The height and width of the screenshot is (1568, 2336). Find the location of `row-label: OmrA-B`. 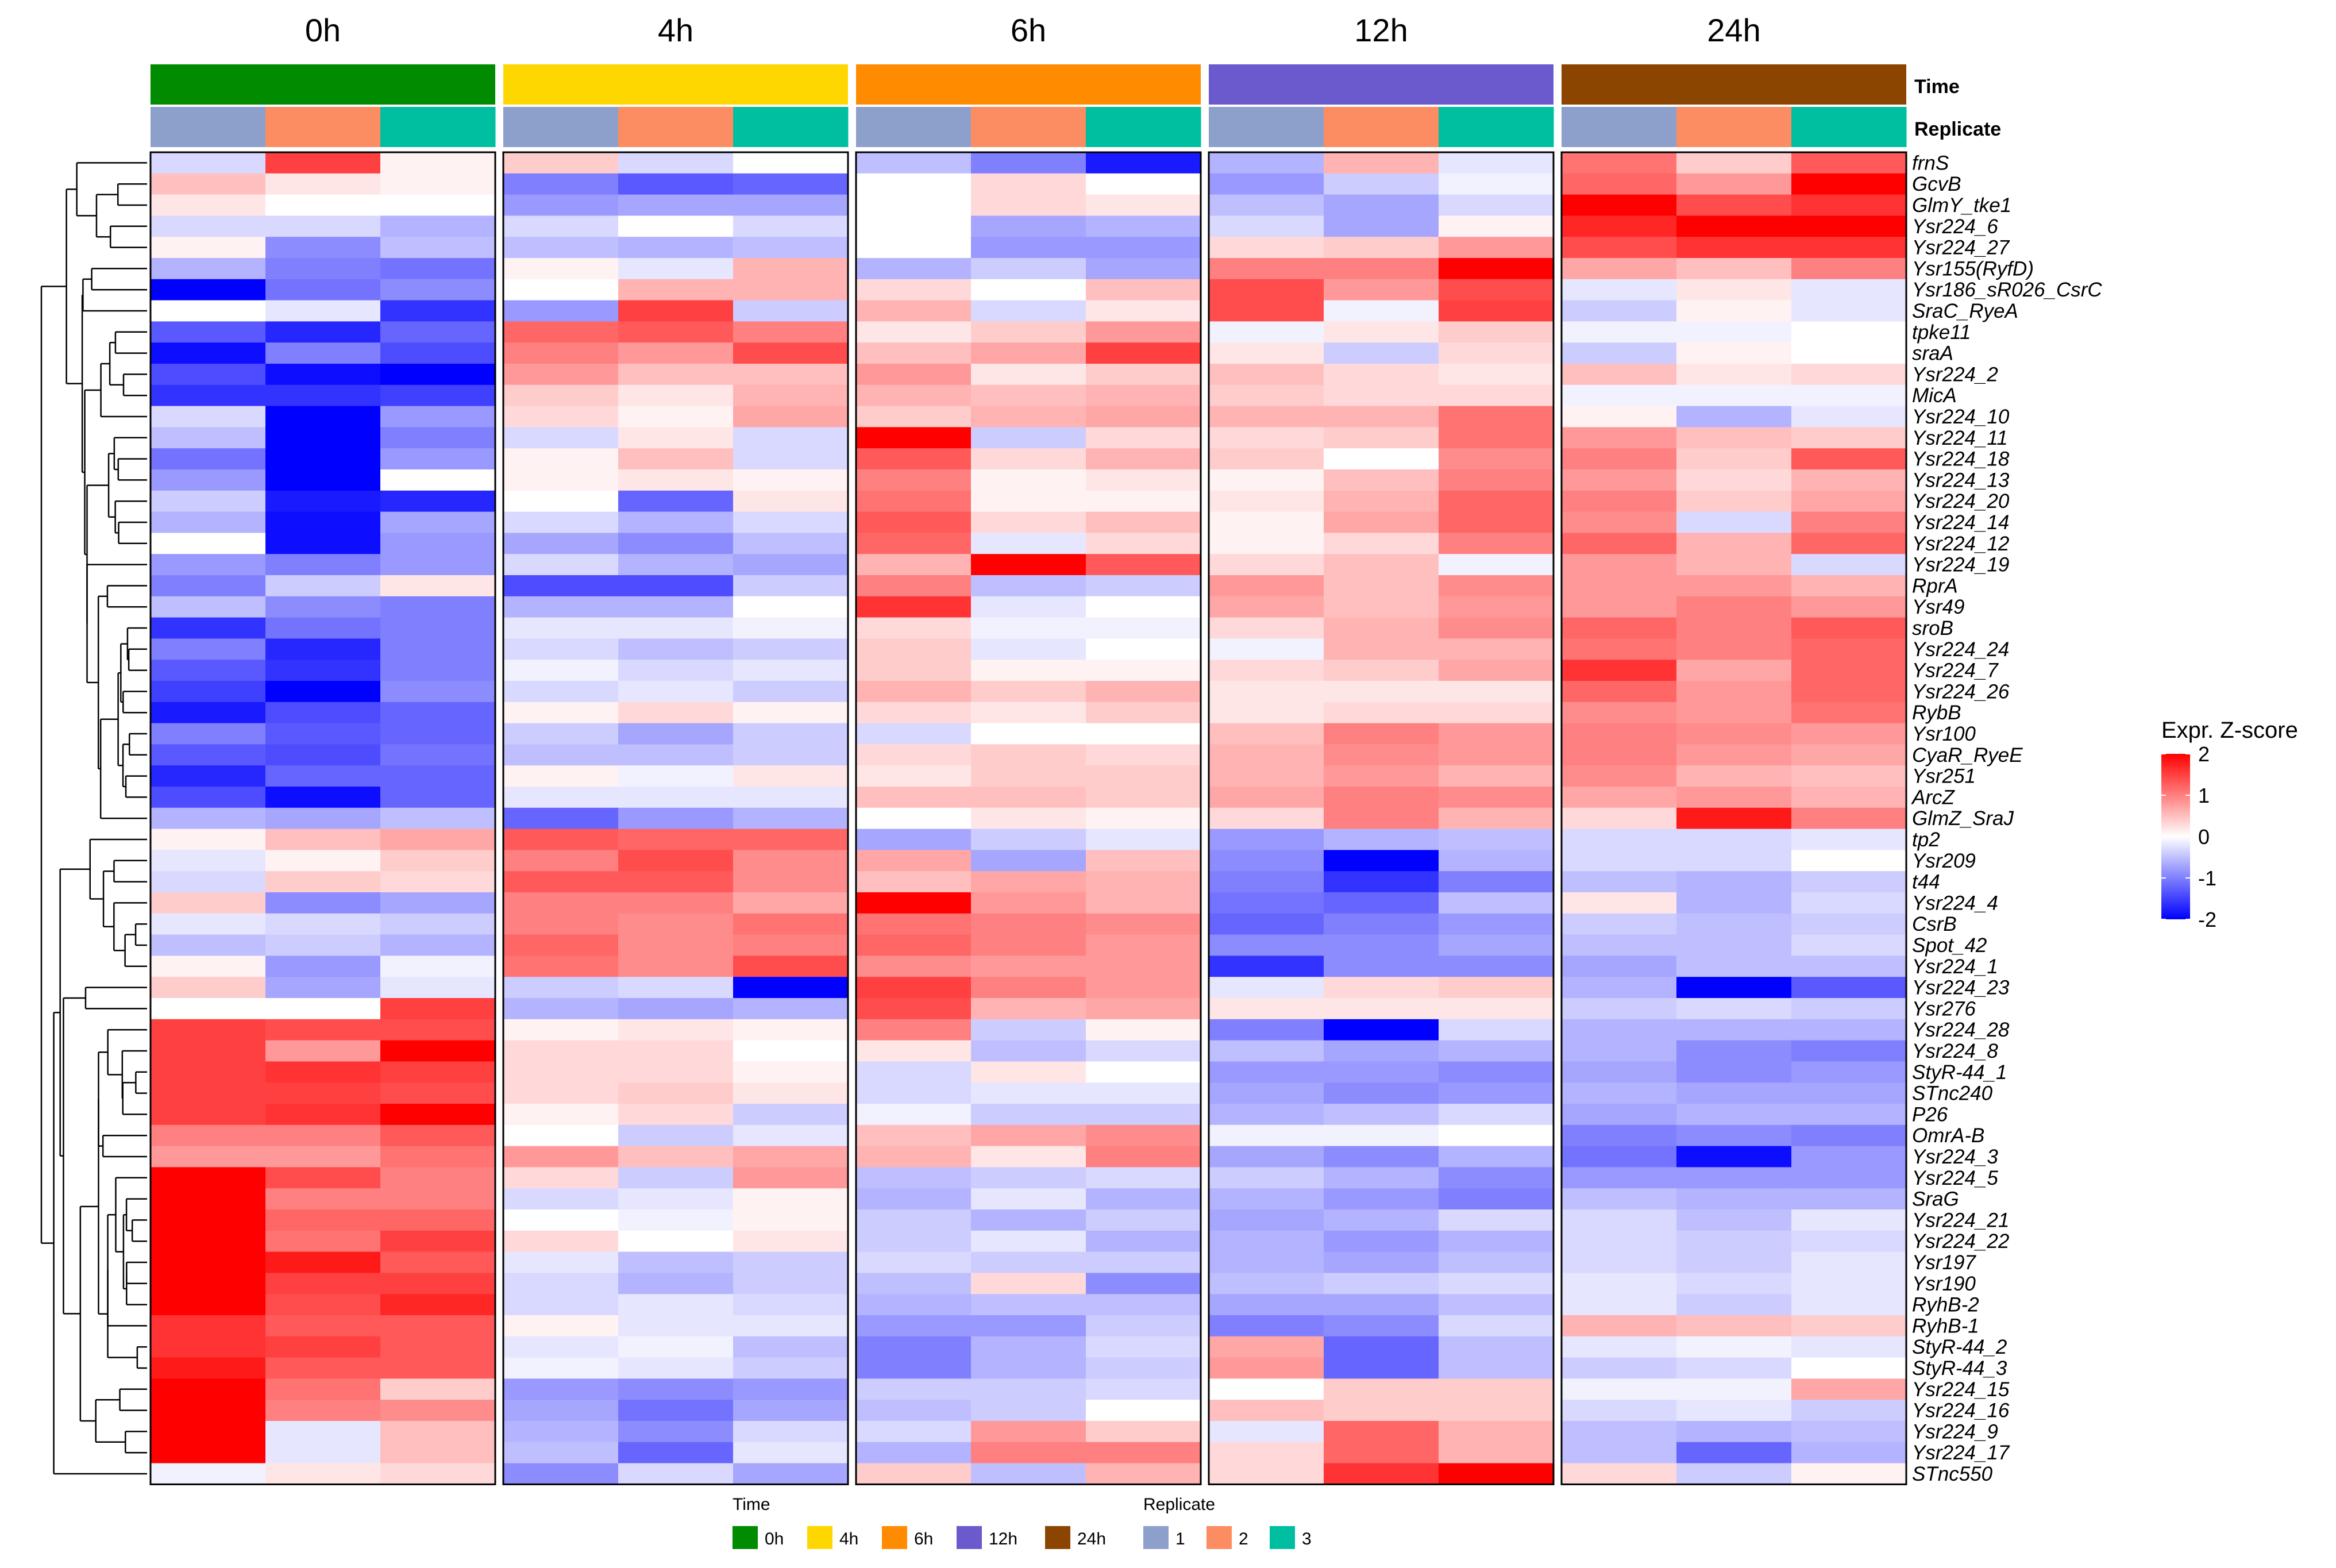

row-label: OmrA-B is located at coordinates (1948, 1135).